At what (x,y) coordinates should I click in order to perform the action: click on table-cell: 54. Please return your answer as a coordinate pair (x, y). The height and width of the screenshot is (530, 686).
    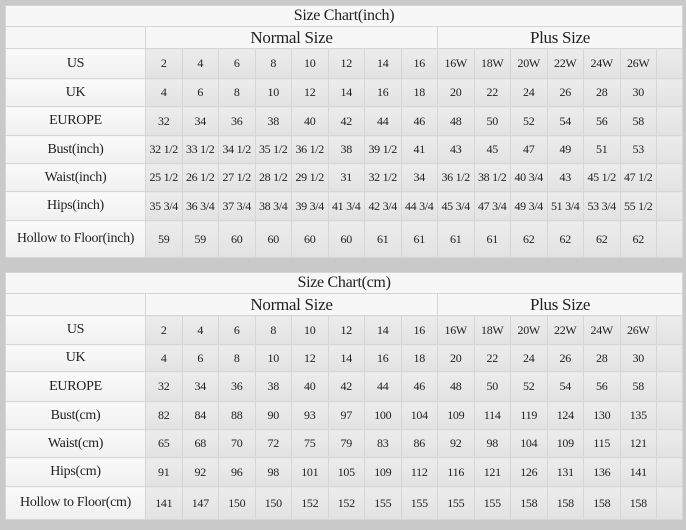
    Looking at the image, I should click on (565, 121).